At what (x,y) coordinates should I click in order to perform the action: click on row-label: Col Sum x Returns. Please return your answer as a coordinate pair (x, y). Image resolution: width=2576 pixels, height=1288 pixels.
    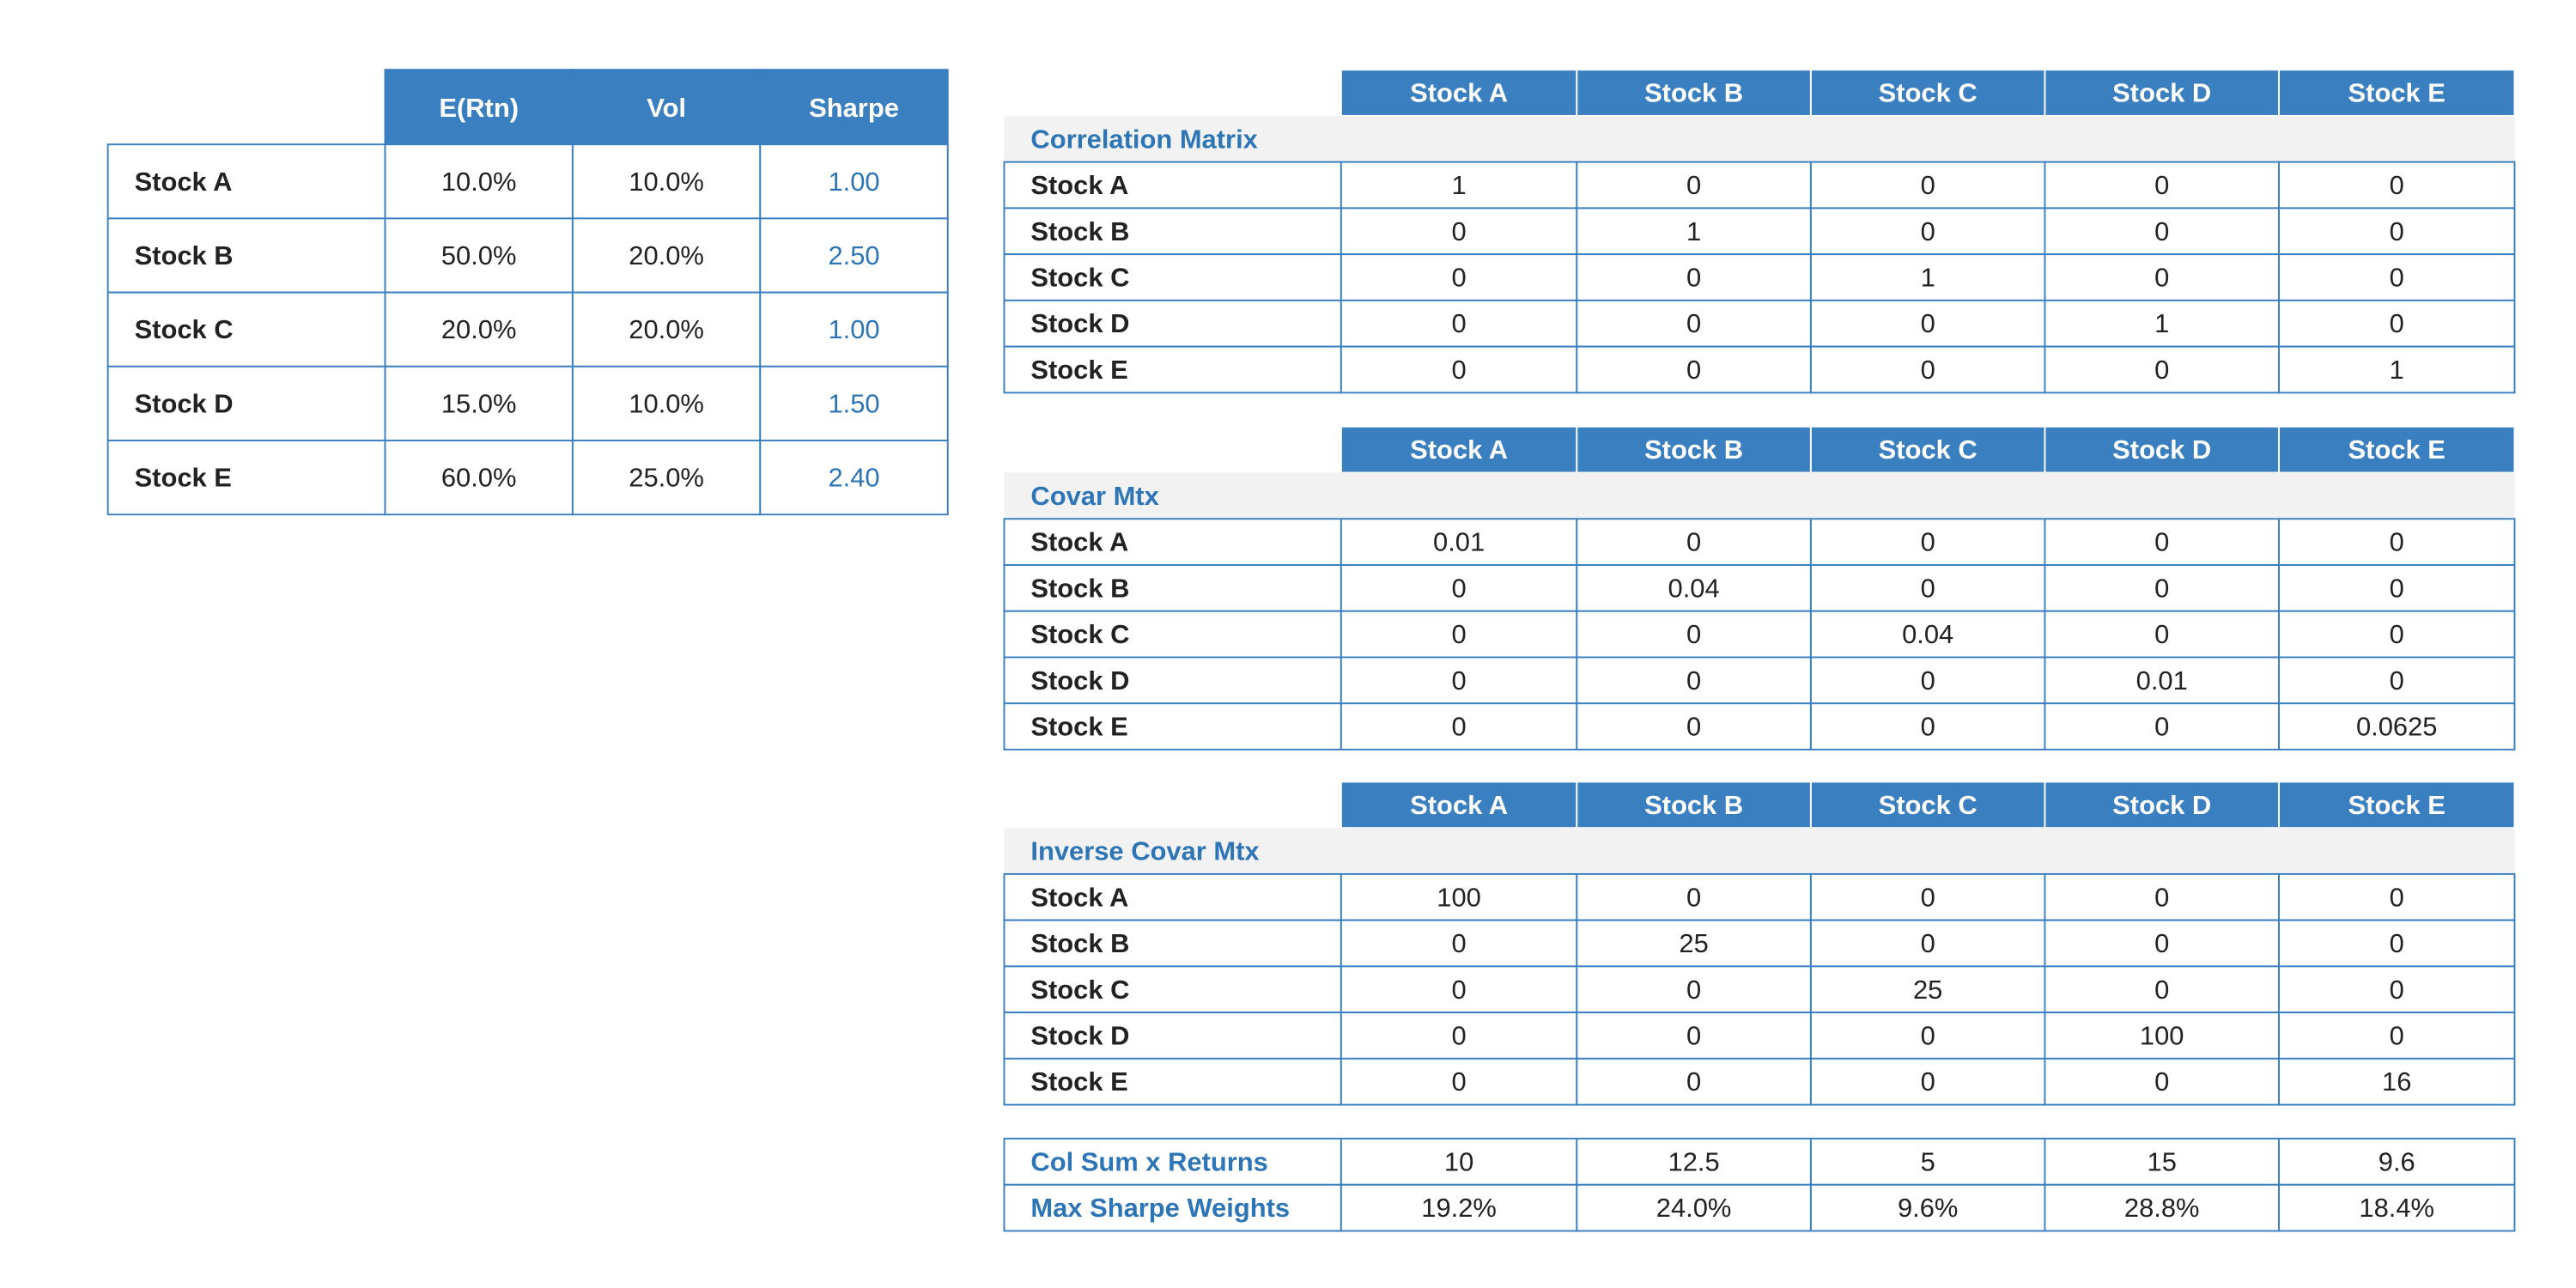
    Looking at the image, I should click on (1148, 1161).